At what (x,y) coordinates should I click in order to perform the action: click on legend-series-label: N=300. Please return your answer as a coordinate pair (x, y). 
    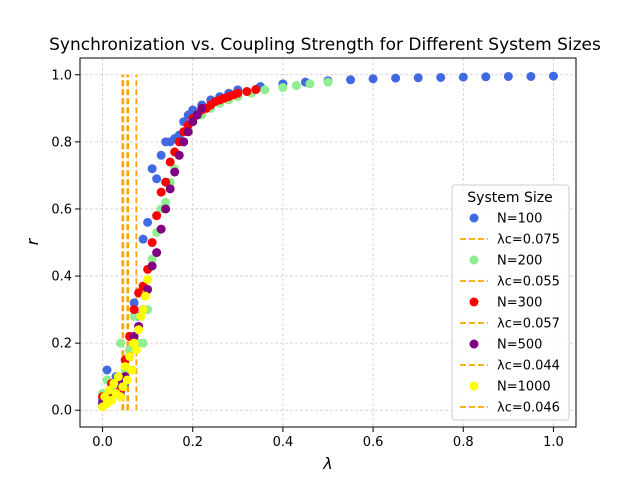
    Looking at the image, I should click on (519, 303).